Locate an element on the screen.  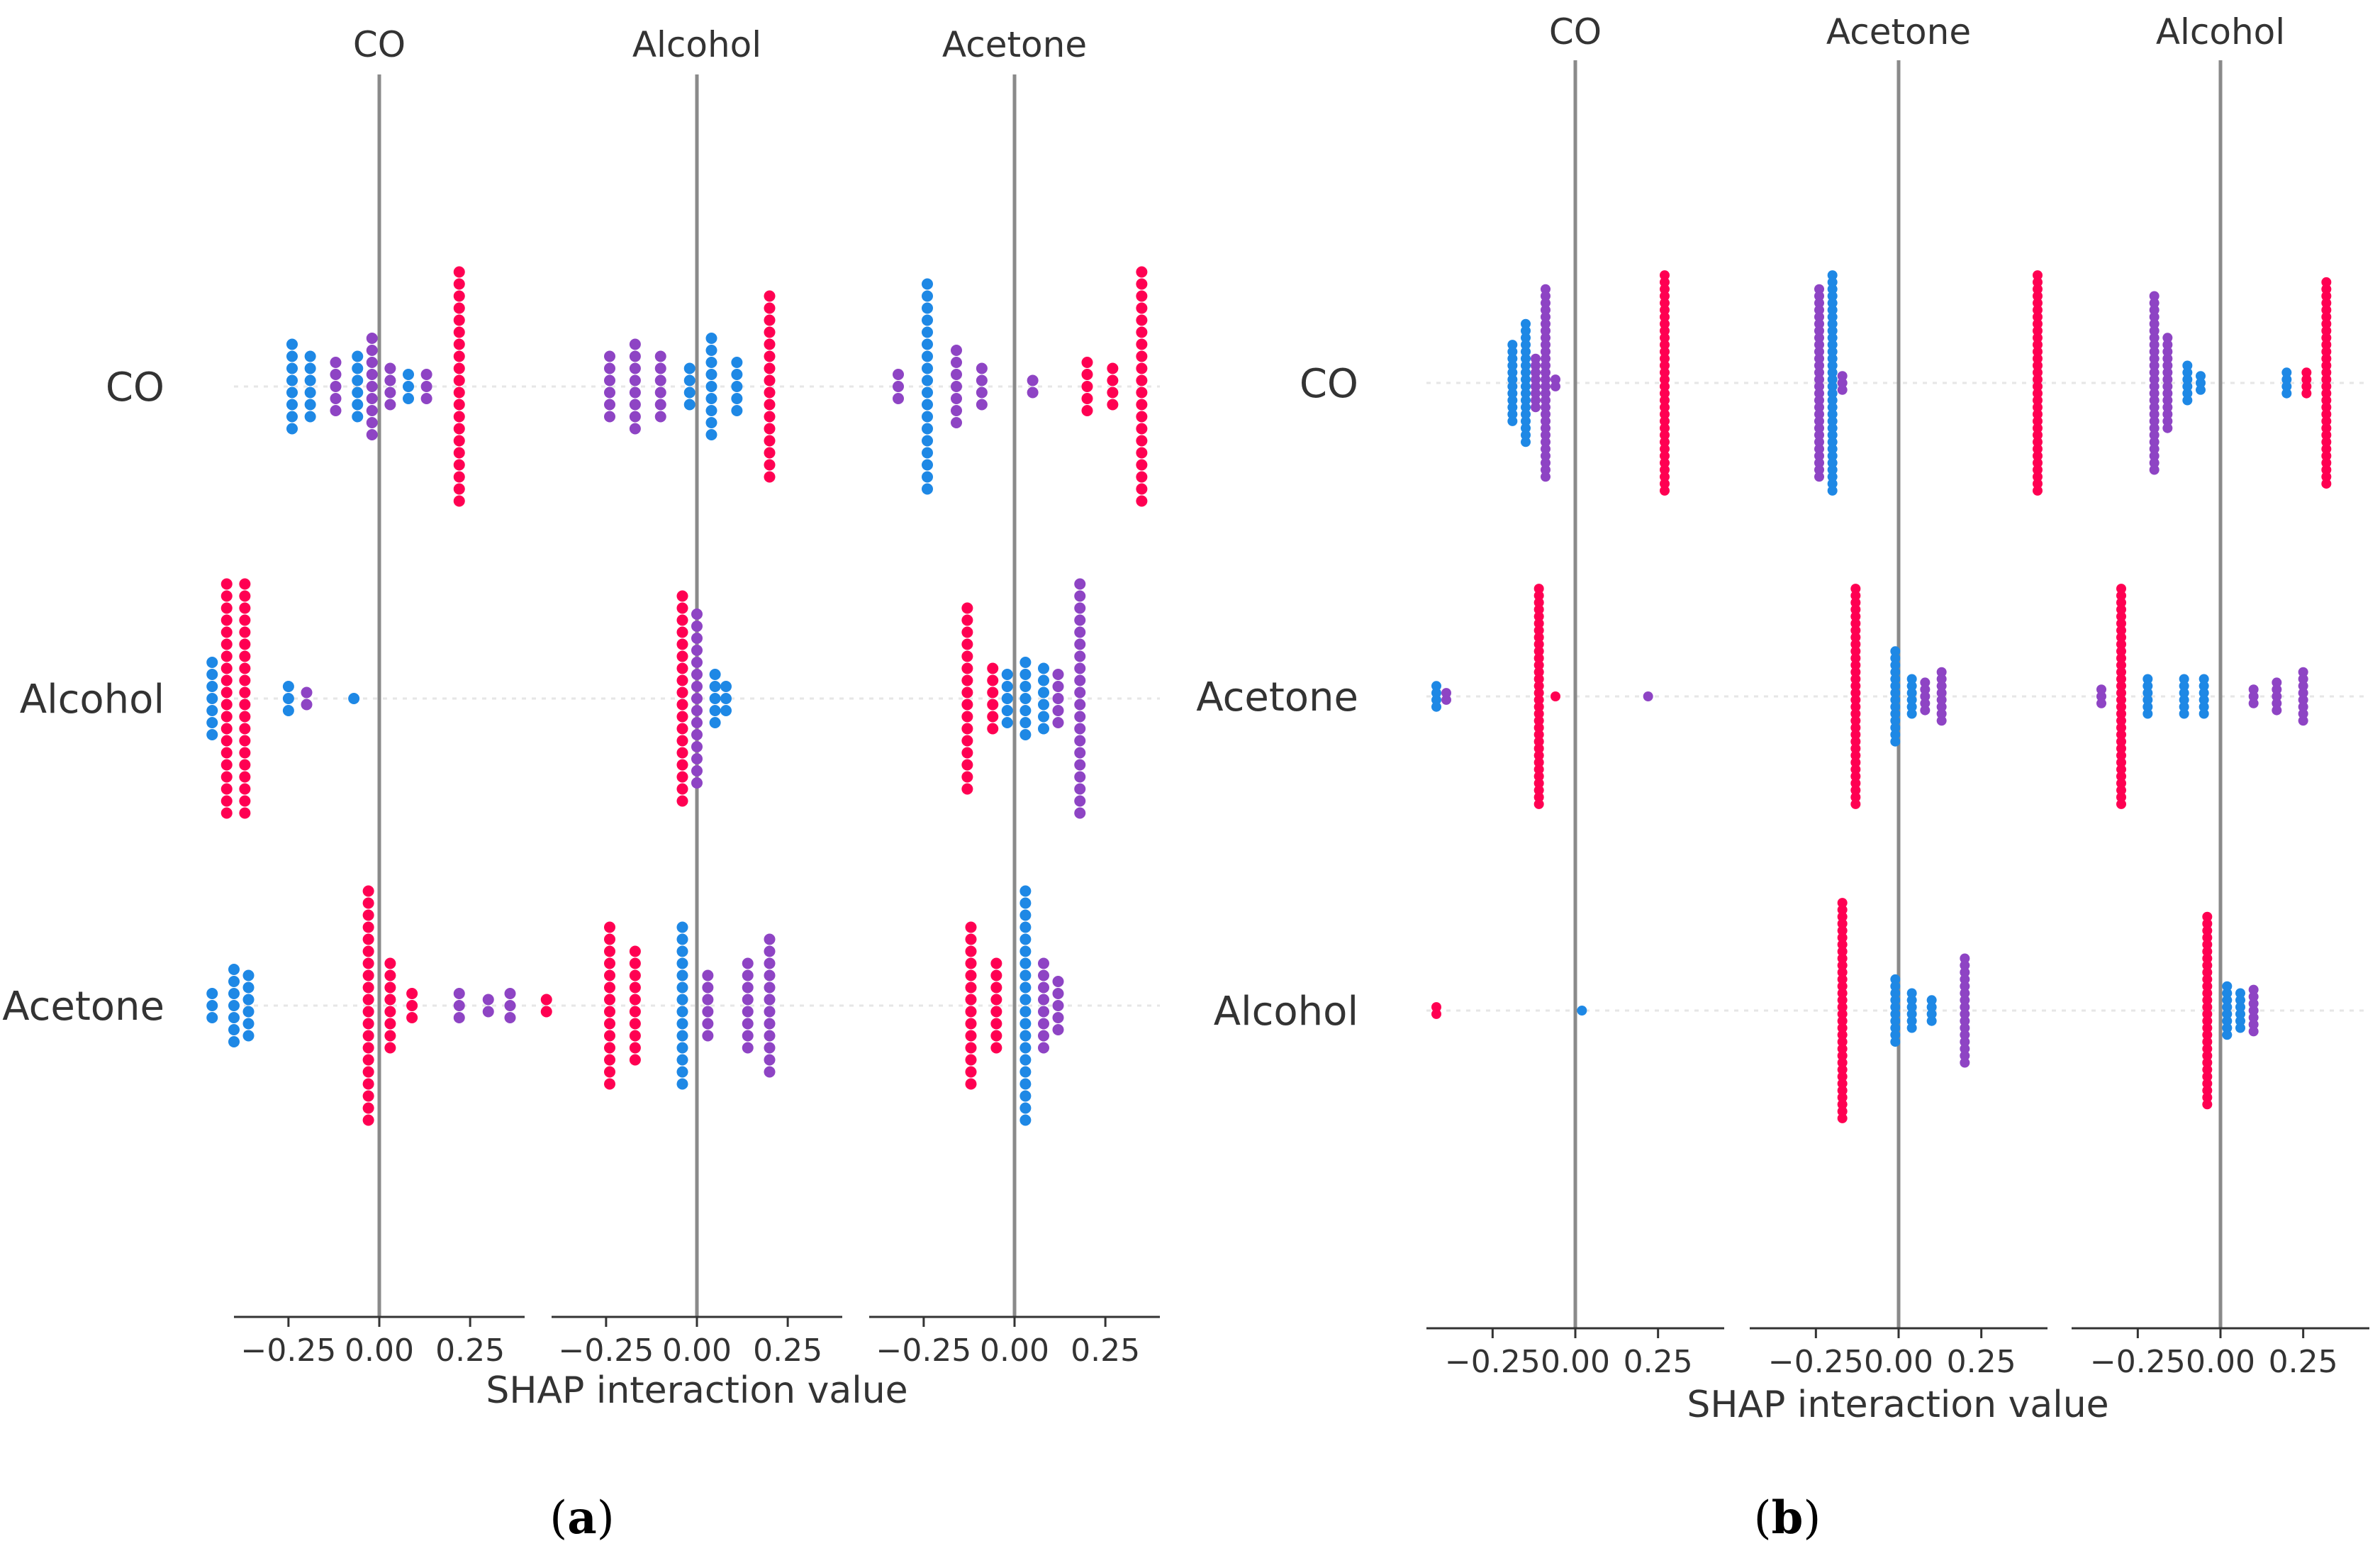
x-tick-label: 0.00 is located at coordinates (1014, 1351).